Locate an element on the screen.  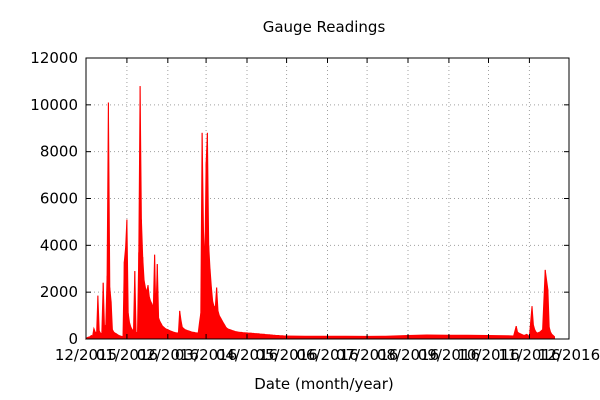
y-tick-label: 10000 is located at coordinates (54, 105).